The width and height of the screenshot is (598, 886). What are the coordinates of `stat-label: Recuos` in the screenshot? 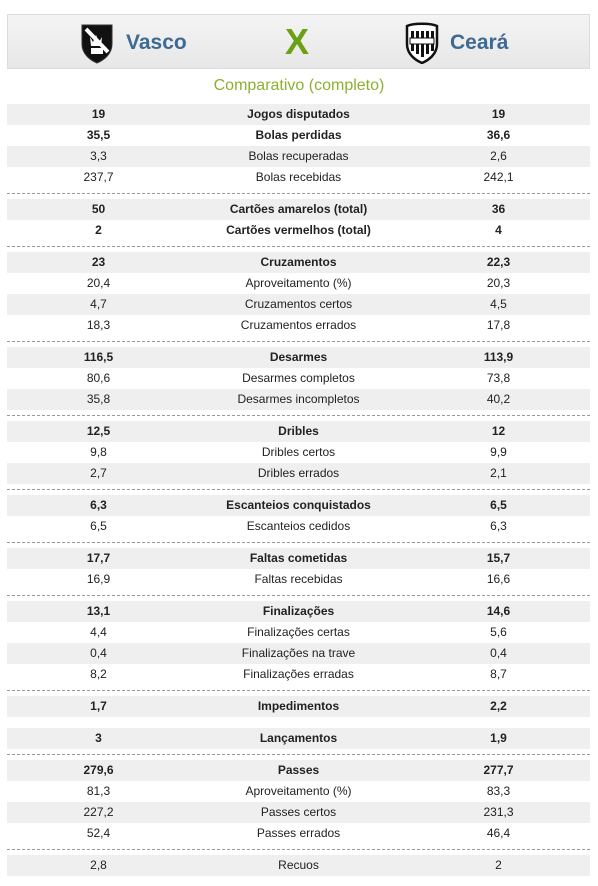 It's located at (298, 865).